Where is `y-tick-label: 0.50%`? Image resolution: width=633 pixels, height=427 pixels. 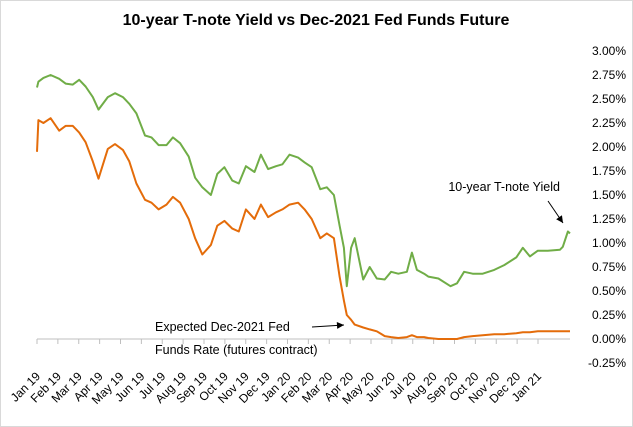 y-tick-label: 0.50% is located at coordinates (609, 291).